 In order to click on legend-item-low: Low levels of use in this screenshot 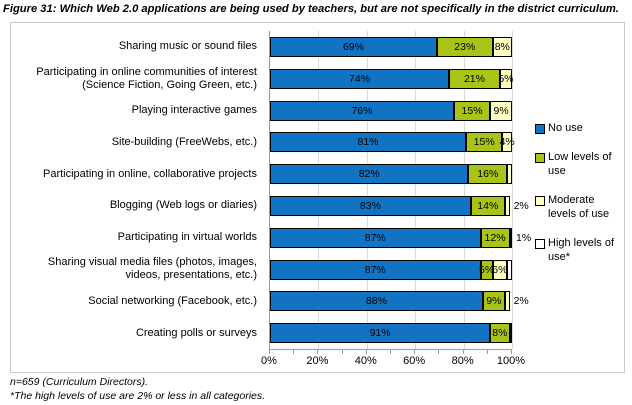, I will do `click(579, 164)`.